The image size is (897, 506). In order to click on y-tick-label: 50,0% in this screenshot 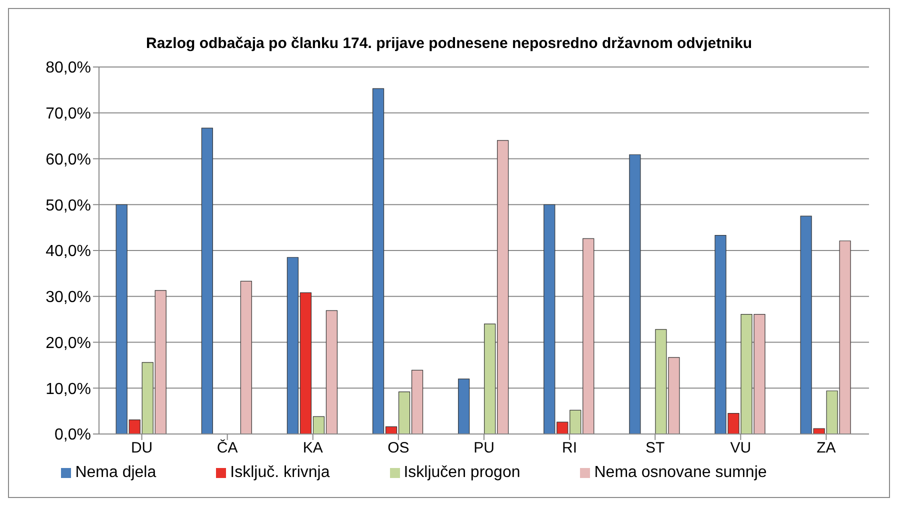, I will do `click(68, 205)`.